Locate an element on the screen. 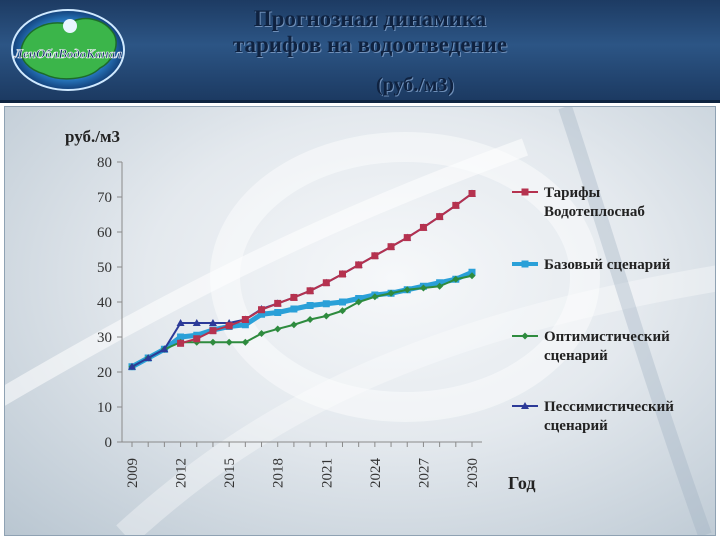  title-line-1: Прогнозная динамика is located at coordinates (370, 18).